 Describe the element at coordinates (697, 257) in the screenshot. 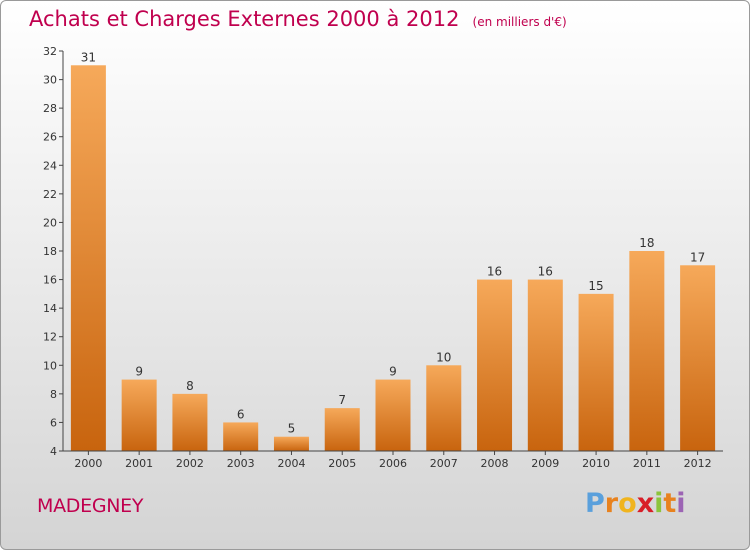

I see `data-label: 17` at that location.